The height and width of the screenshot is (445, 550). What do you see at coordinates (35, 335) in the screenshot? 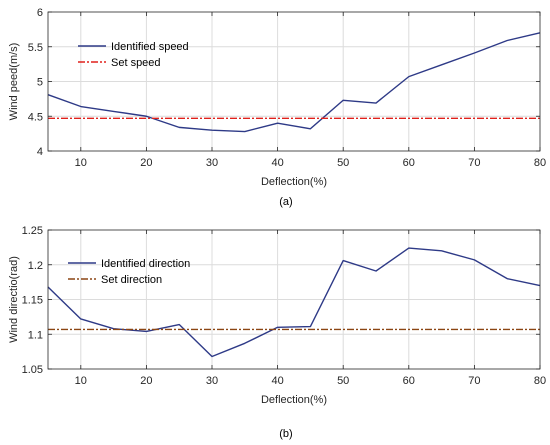
I see `y-tick-label: 1.1` at bounding box center [35, 335].